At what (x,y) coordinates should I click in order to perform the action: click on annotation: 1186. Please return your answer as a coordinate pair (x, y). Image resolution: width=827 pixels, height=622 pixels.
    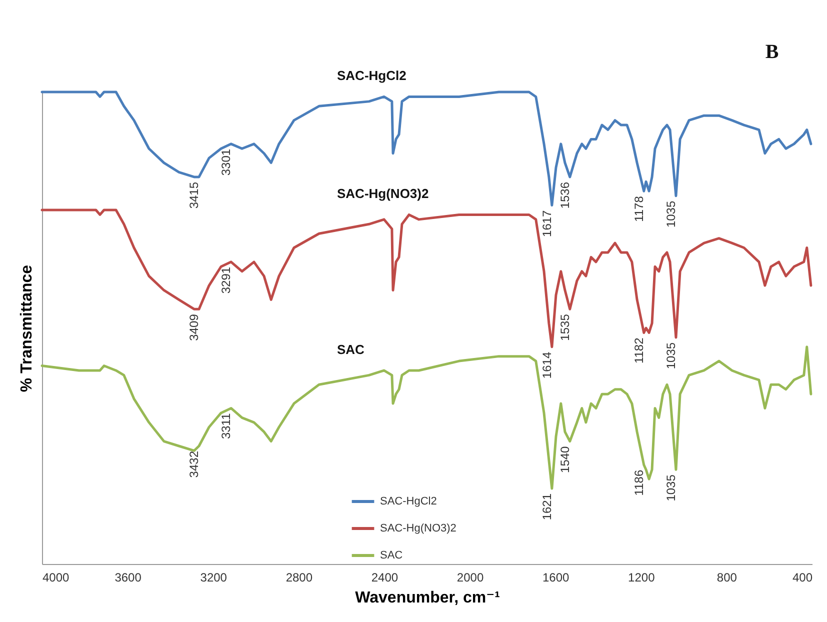
    Looking at the image, I should click on (639, 483).